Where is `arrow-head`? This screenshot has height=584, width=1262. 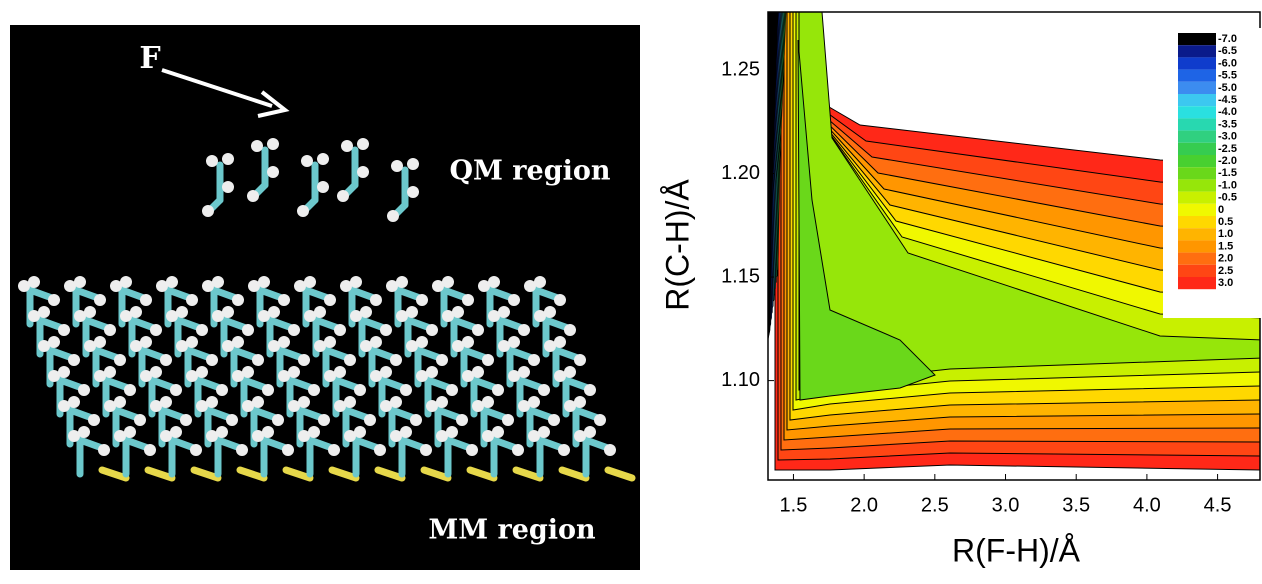 arrow-head is located at coordinates (273, 104).